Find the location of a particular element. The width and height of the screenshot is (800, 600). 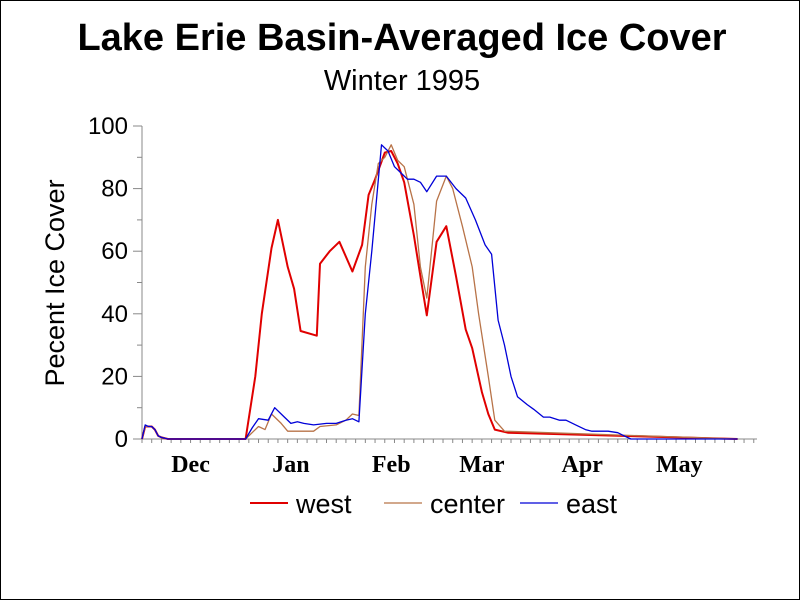

legend-label-center: center is located at coordinates (467, 504).